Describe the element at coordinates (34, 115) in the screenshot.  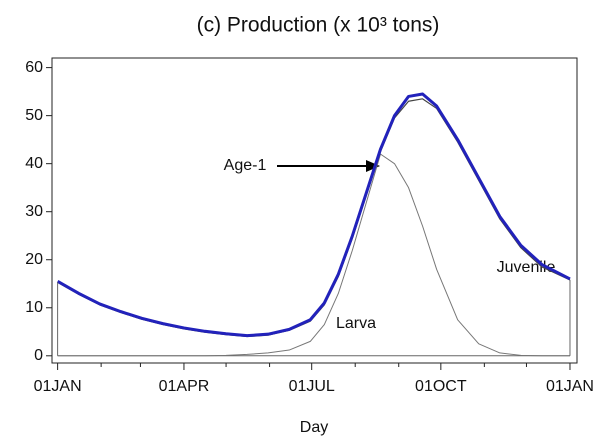
I see `y-tick-label: 50` at that location.